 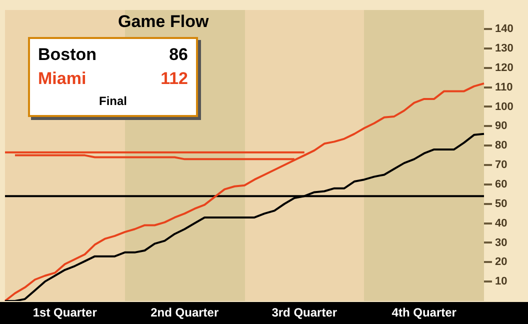 I want to click on y-tick-label: 10, so click(x=501, y=282).